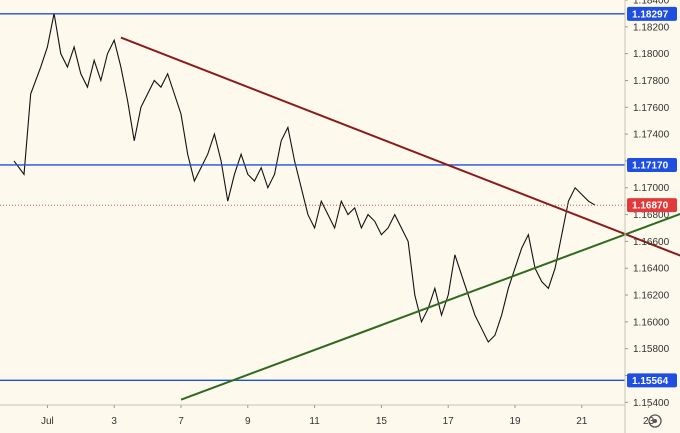 The height and width of the screenshot is (433, 680). Describe the element at coordinates (651, 269) in the screenshot. I see `y-tick-label-10: 1.16400` at that location.